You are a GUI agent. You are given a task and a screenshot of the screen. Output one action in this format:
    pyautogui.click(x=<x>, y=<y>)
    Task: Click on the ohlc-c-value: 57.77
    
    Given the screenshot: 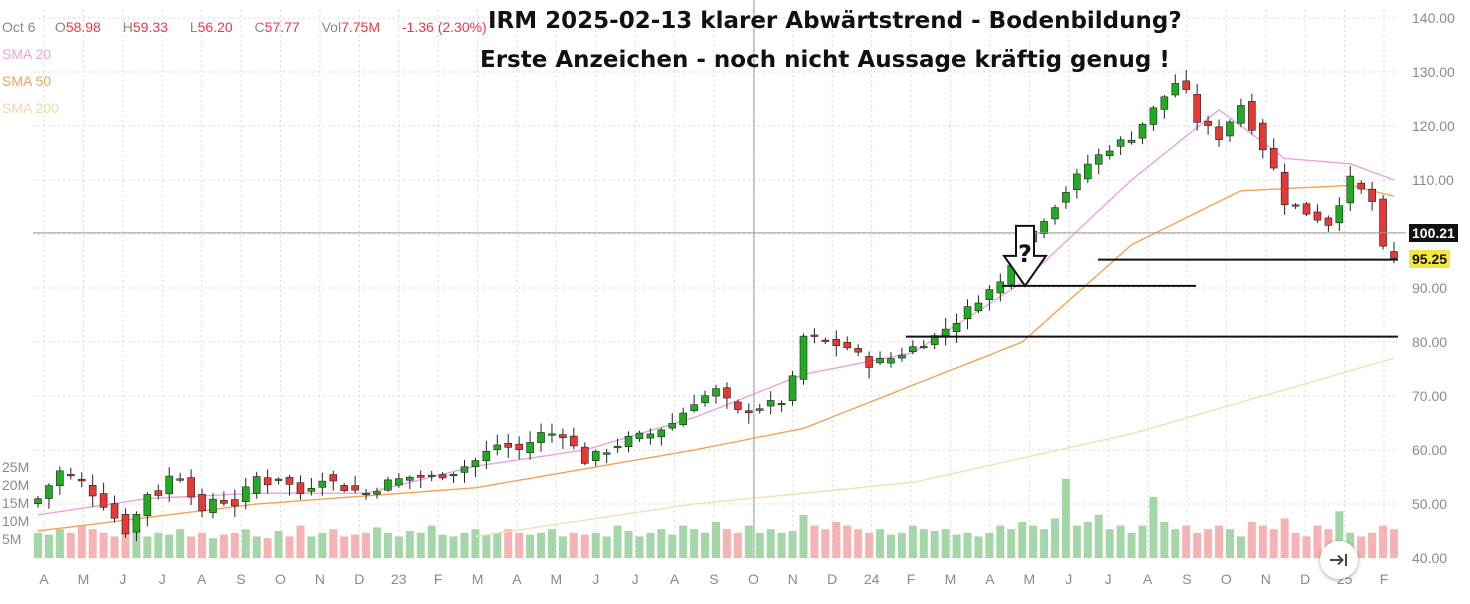 What is the action you would take?
    pyautogui.click(x=282, y=27)
    